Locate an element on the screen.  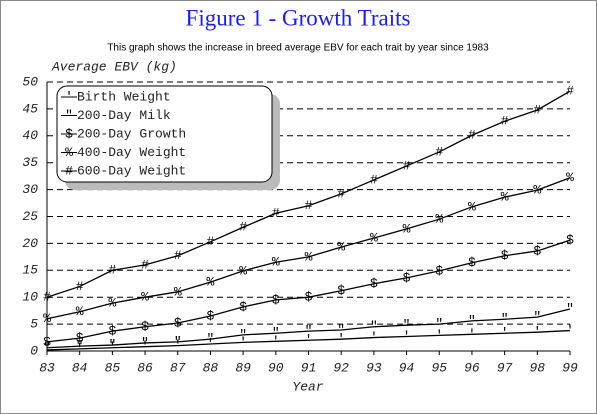
y-tick-label: 5 is located at coordinates (34, 324).